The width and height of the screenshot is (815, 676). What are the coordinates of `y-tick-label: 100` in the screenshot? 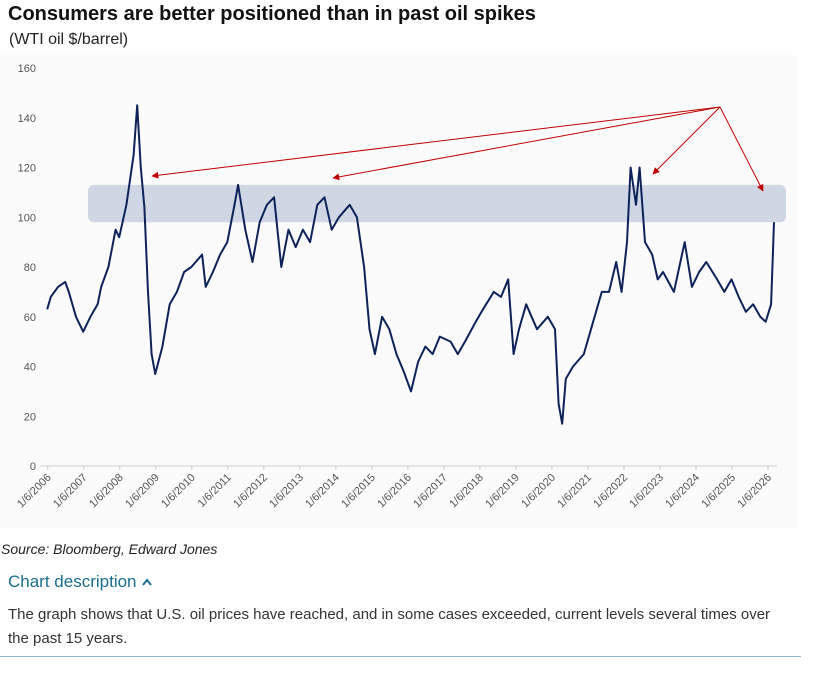 It's located at (27, 218).